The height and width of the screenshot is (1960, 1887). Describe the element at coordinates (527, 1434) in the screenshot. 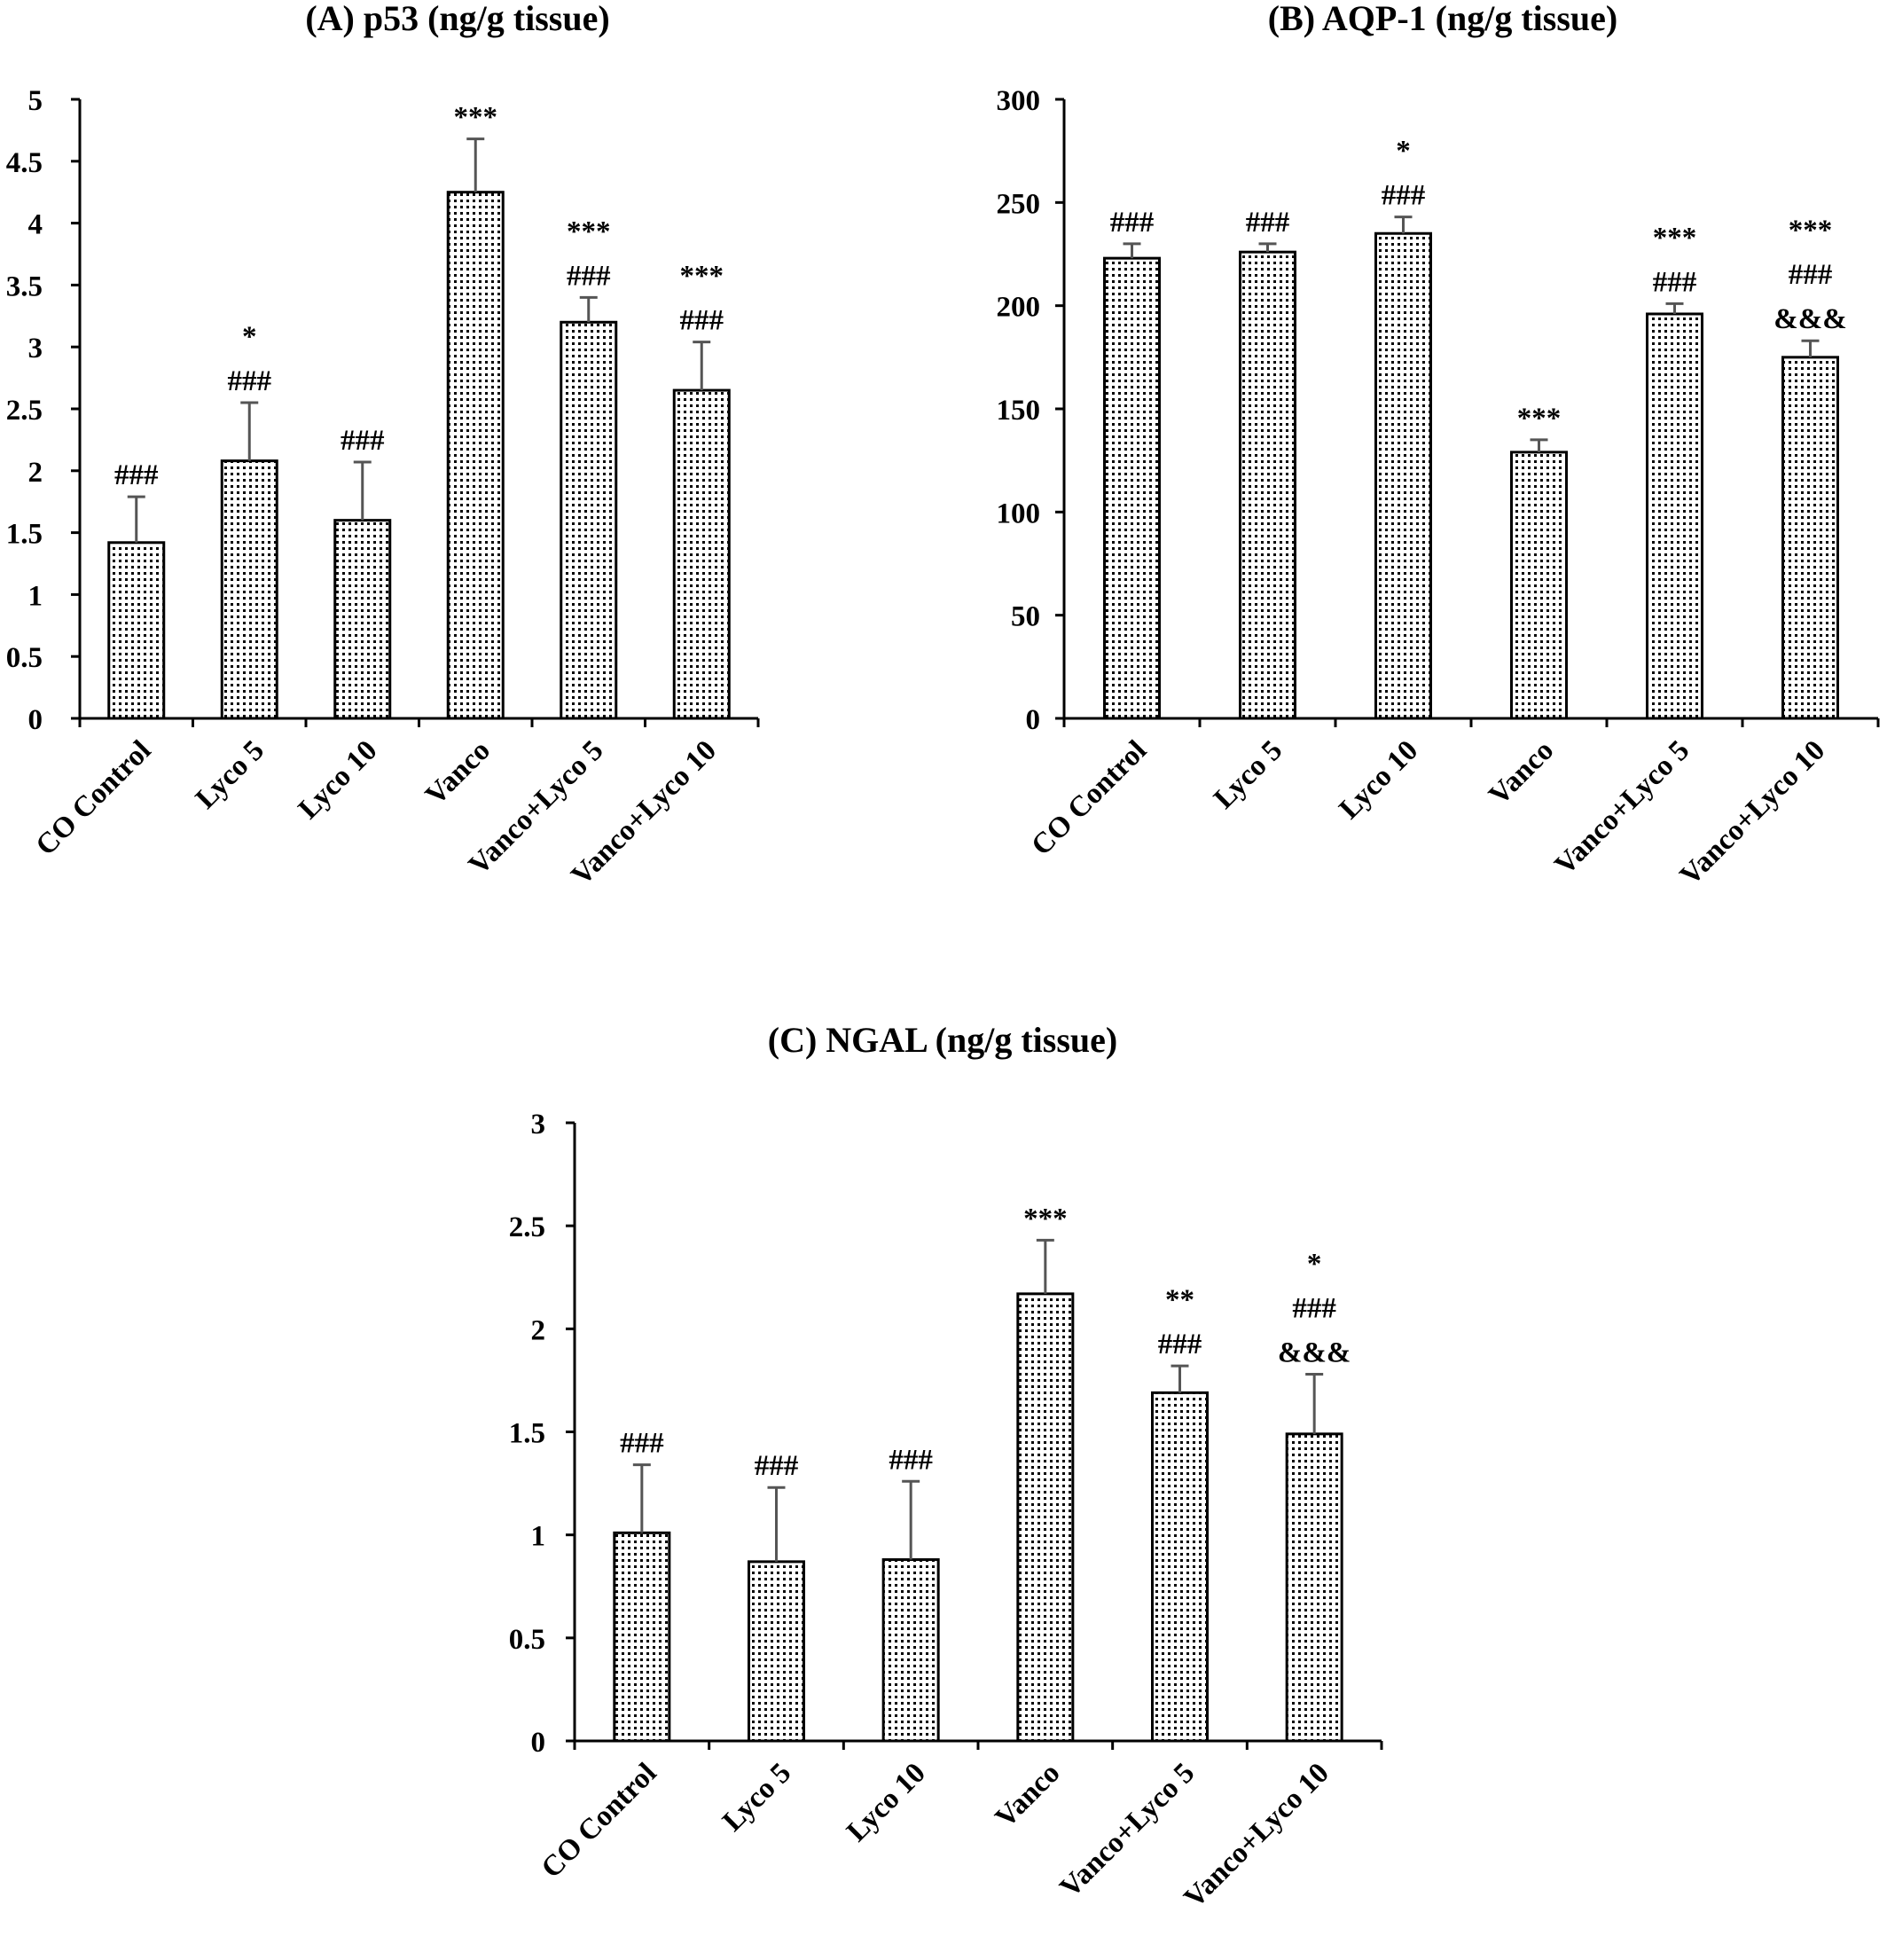

I see `panel-c-y-tick-label: 1.5` at that location.